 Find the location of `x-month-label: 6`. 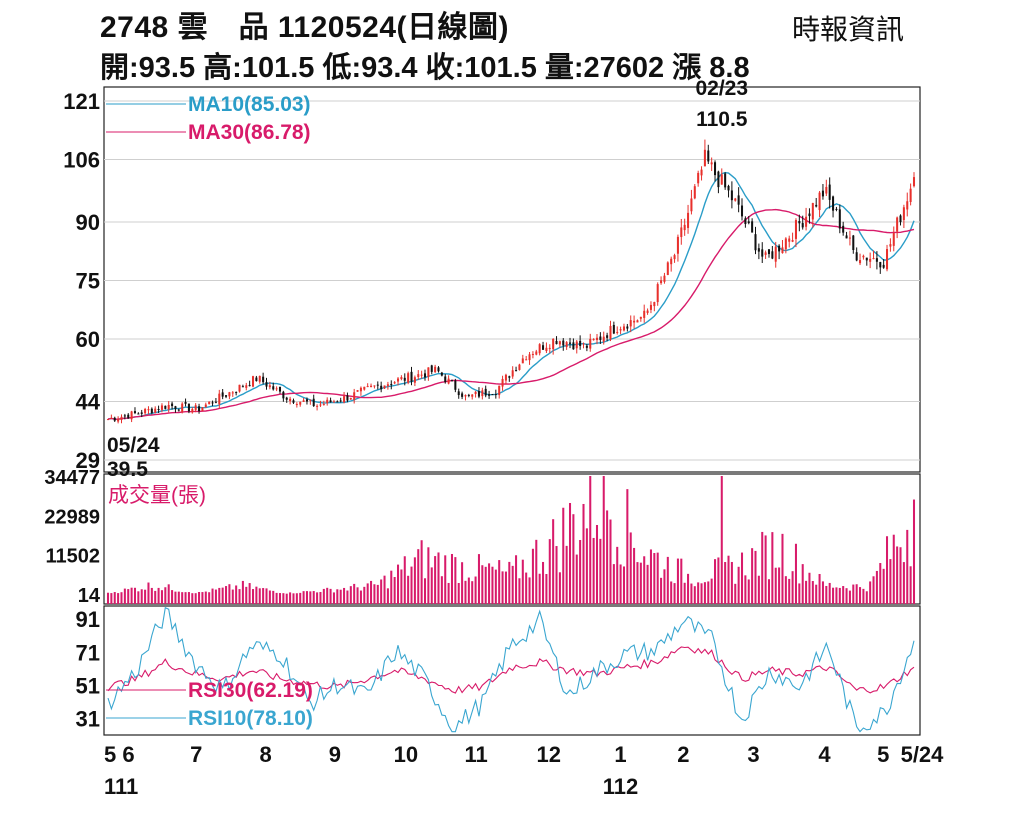

x-month-label: 6 is located at coordinates (128, 754).